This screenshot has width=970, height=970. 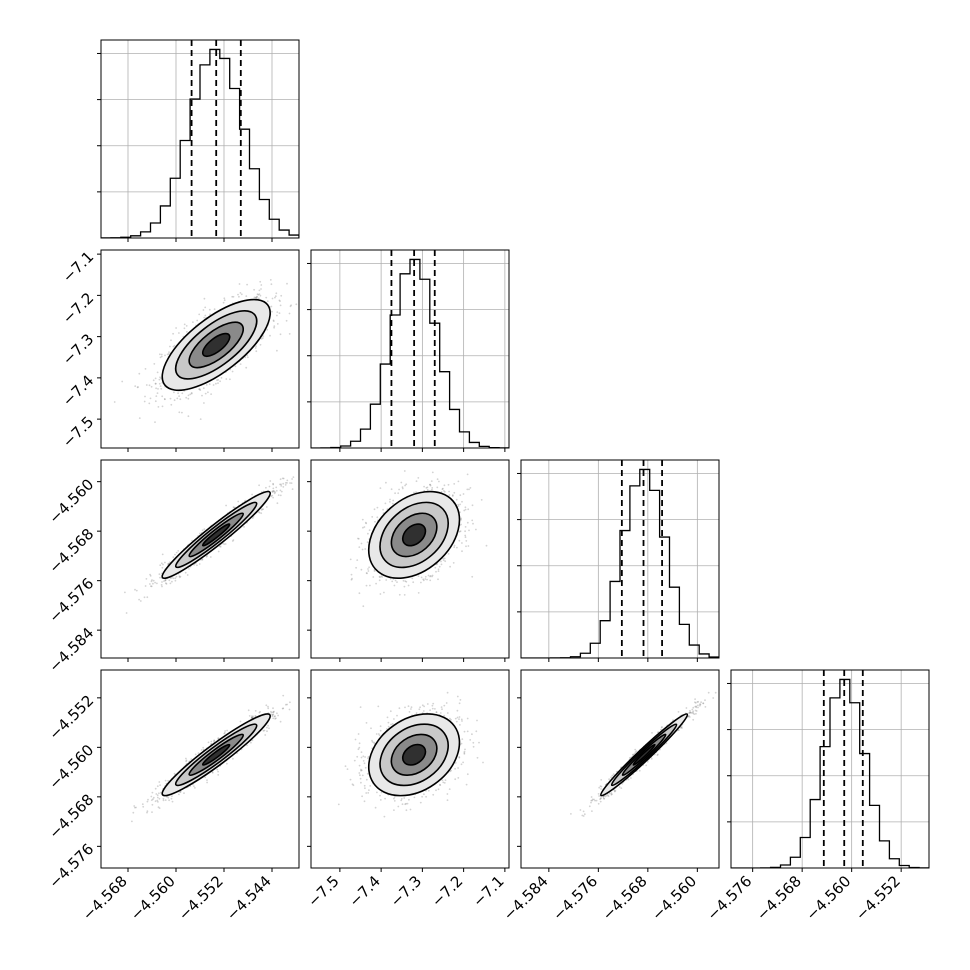 What do you see at coordinates (71, 816) in the screenshot?
I see `y-tick-label: −4.568` at bounding box center [71, 816].